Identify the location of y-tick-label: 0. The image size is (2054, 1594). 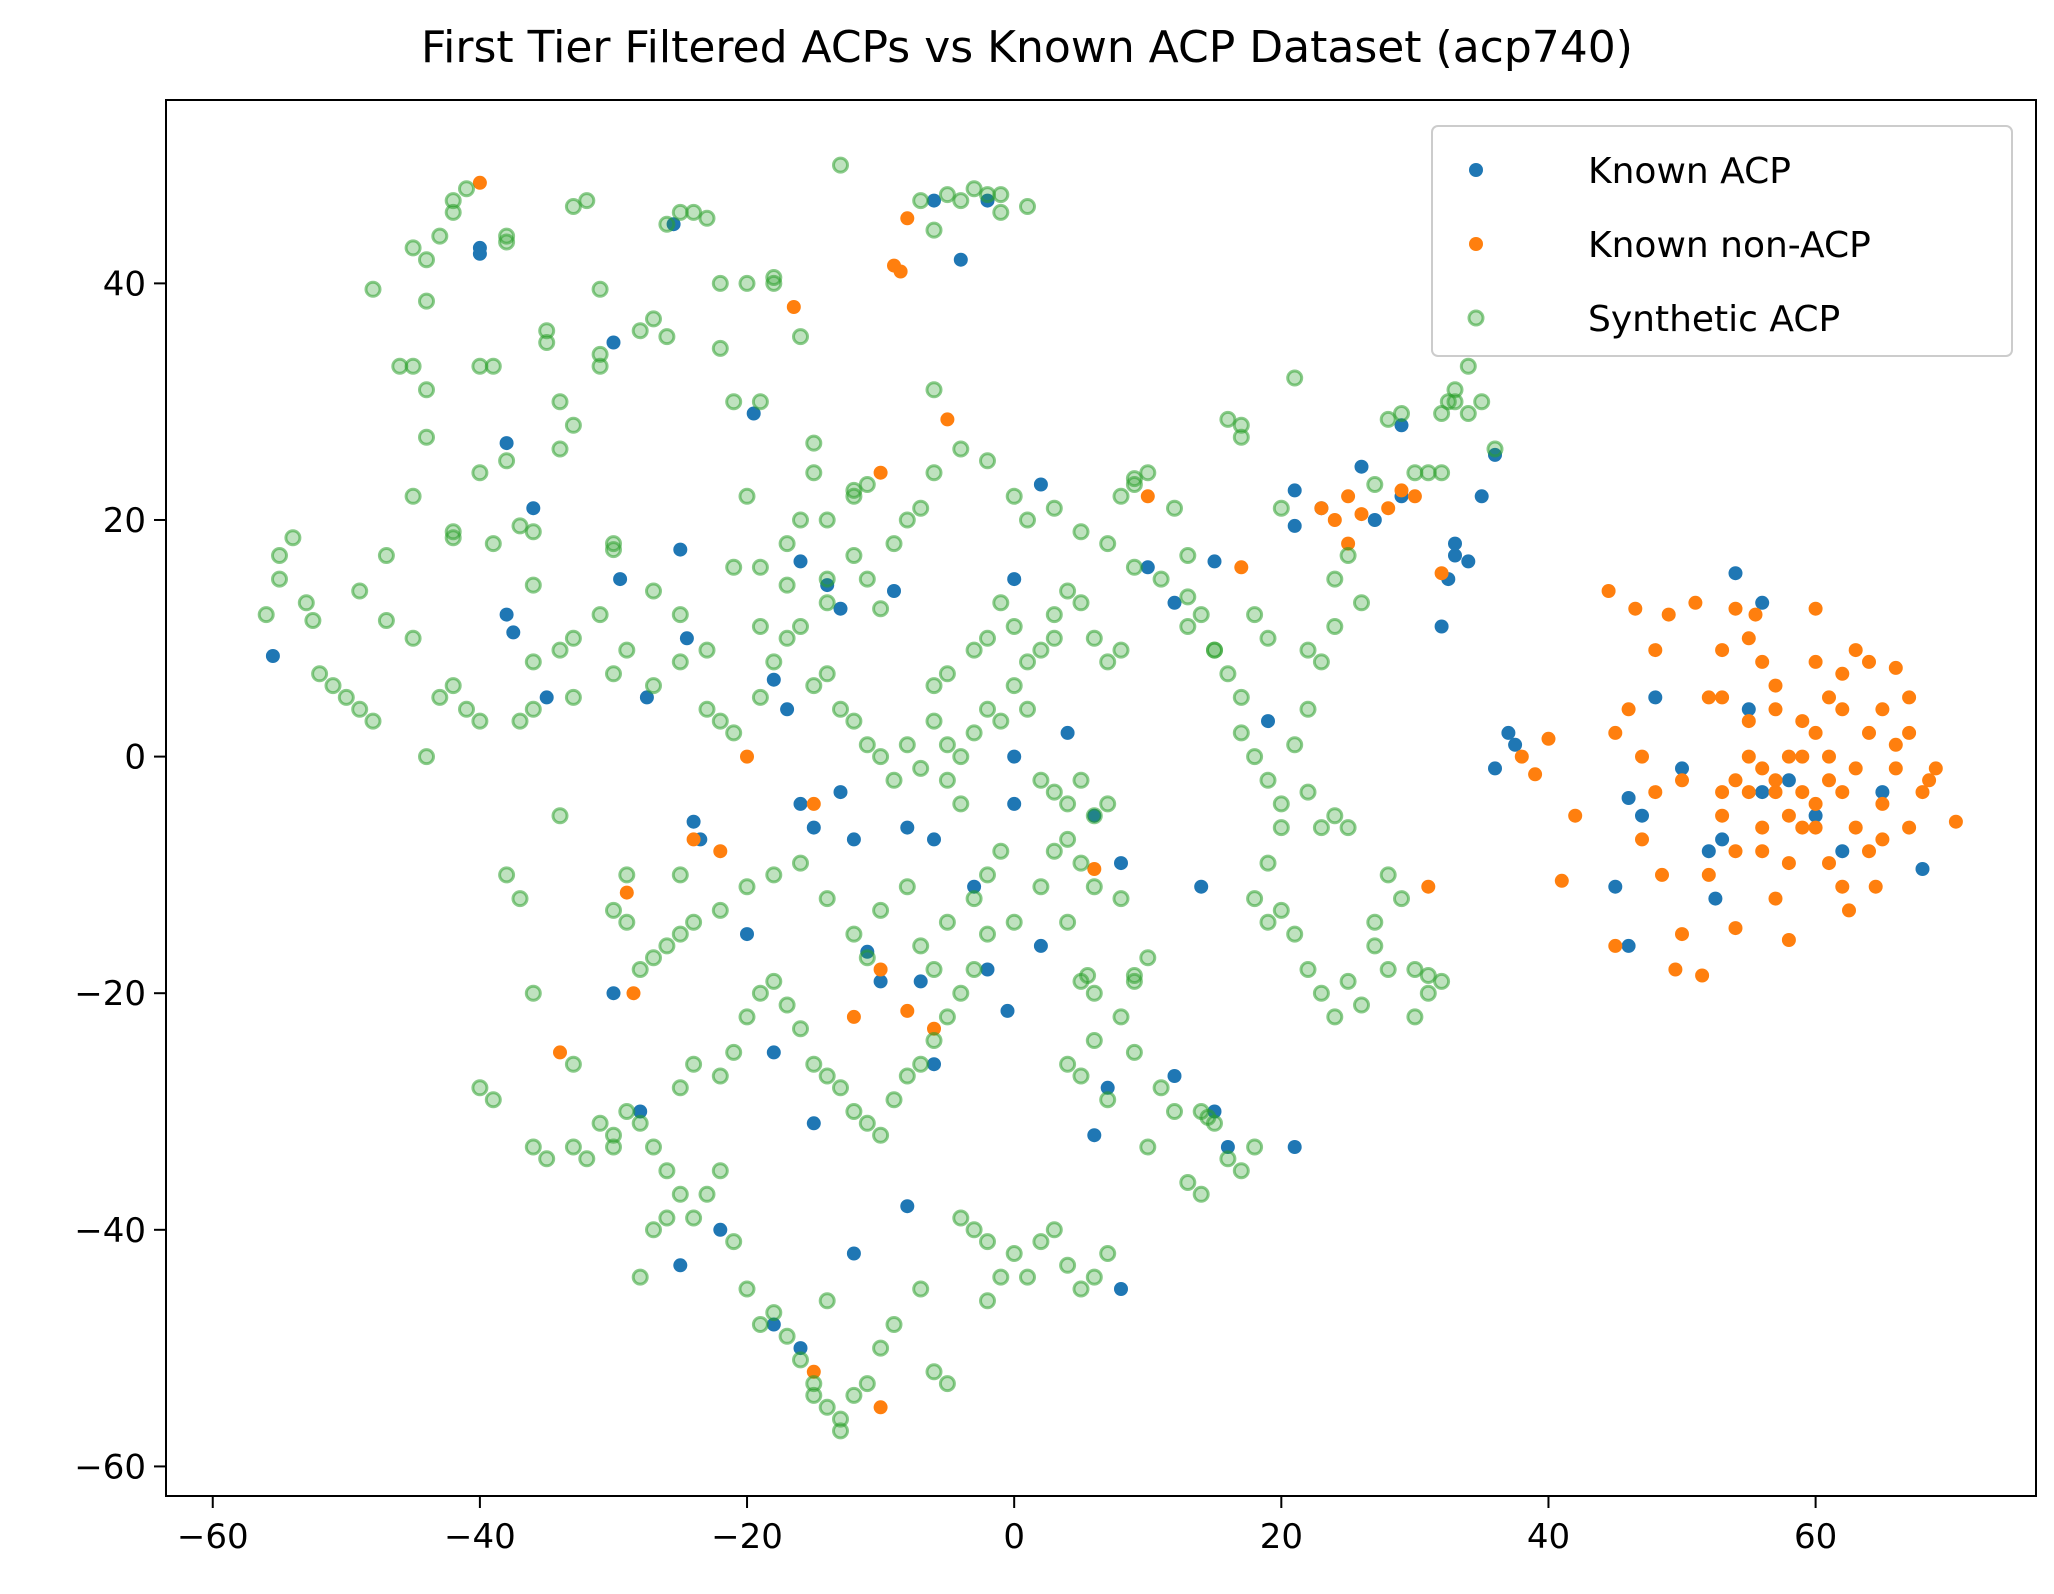
(135, 758).